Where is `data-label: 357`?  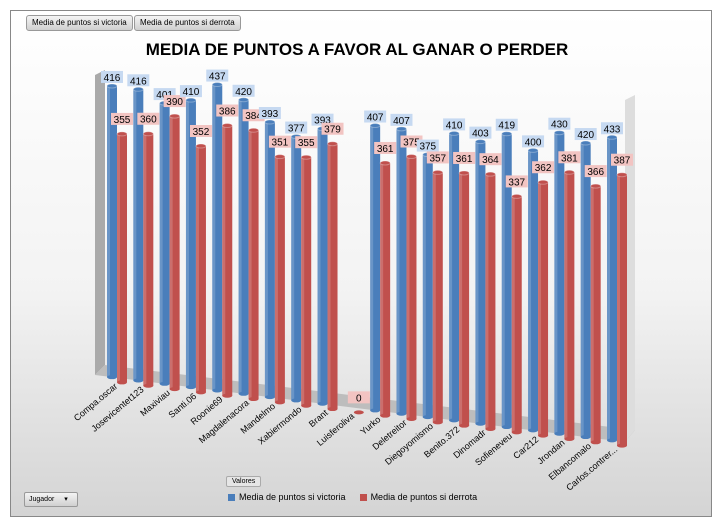 data-label: 357 is located at coordinates (437, 158).